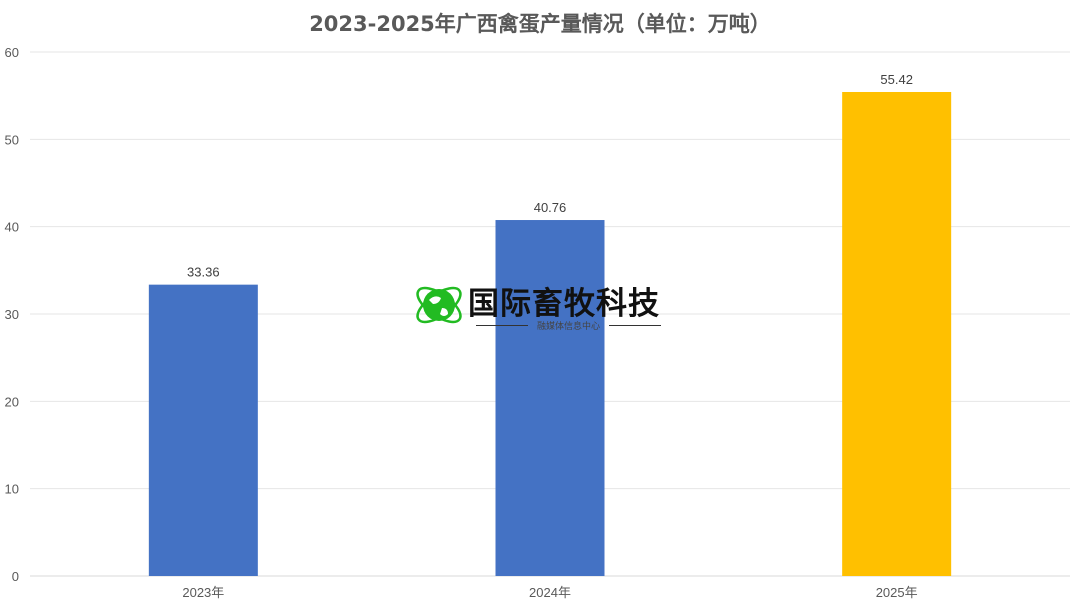  What do you see at coordinates (550, 592) in the screenshot?
I see `x-tick-label: 2024年` at bounding box center [550, 592].